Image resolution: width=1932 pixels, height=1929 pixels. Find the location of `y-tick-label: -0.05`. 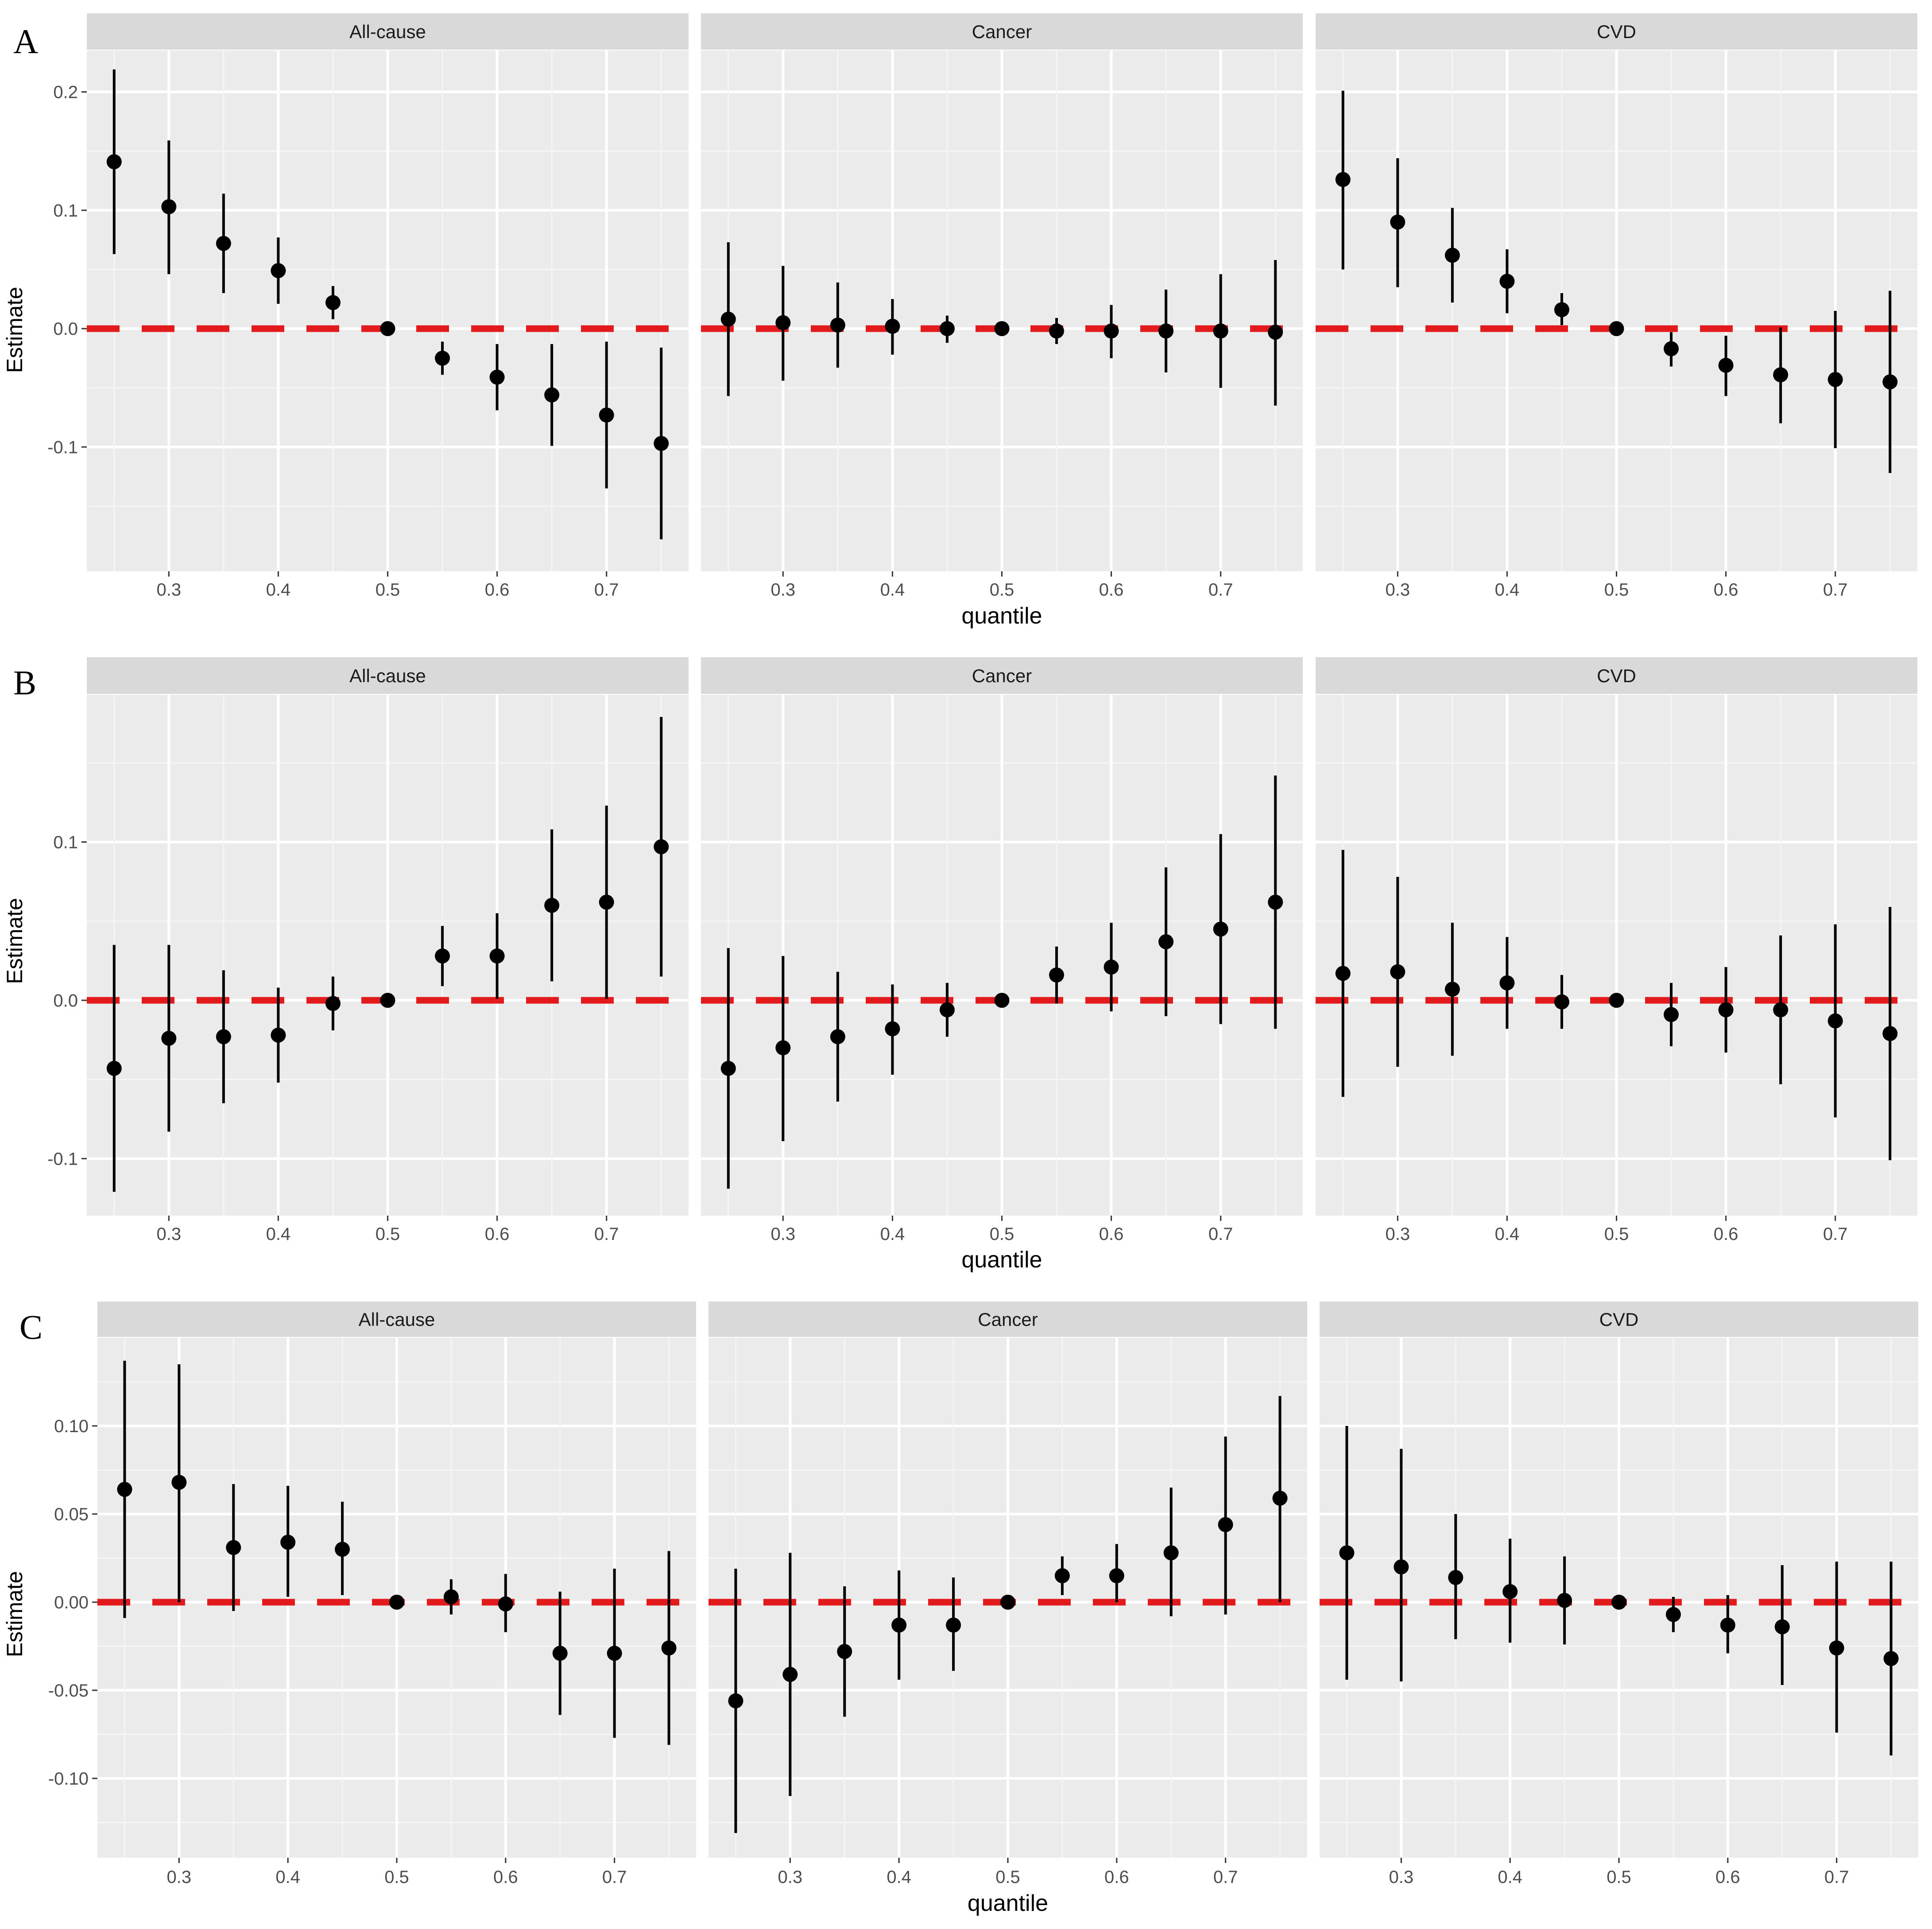

y-tick-label: -0.05 is located at coordinates (68, 1690).